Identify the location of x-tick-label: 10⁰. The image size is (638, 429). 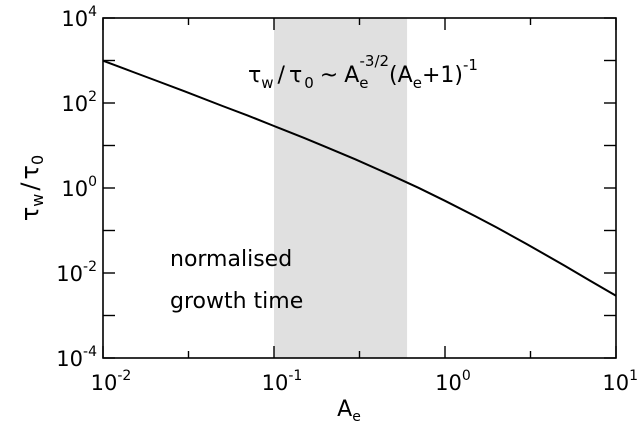
(453, 381).